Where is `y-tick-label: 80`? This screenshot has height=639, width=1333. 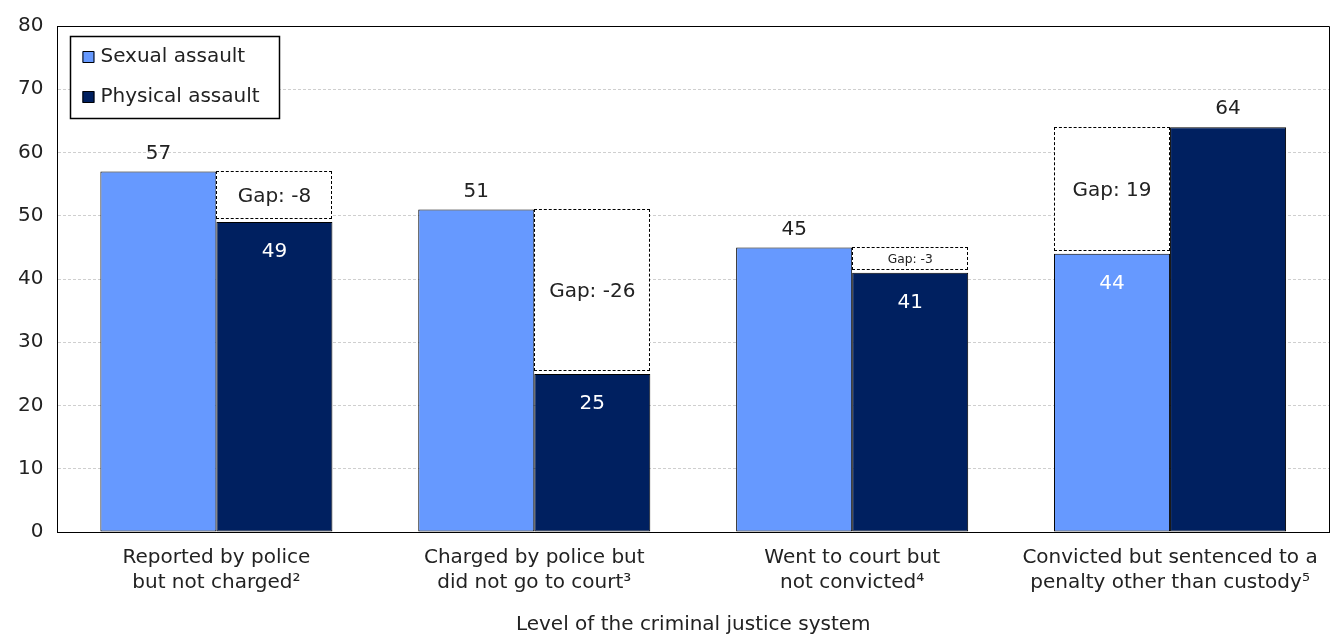 y-tick-label: 80 is located at coordinates (31, 24).